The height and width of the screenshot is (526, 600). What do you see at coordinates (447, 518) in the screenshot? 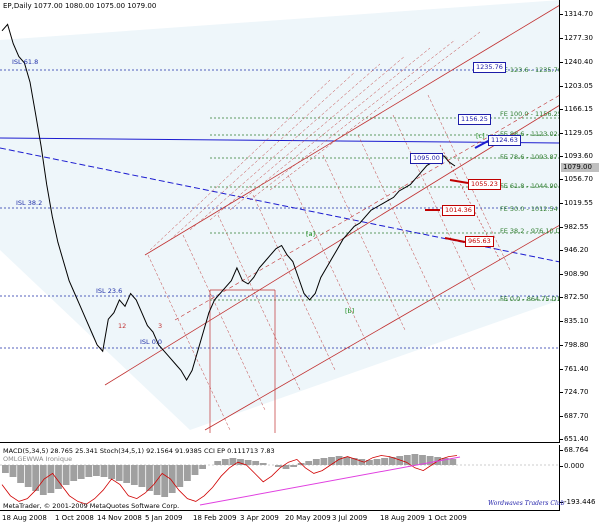
I see `date-tick-label: 1 Oct 2009` at bounding box center [447, 518].